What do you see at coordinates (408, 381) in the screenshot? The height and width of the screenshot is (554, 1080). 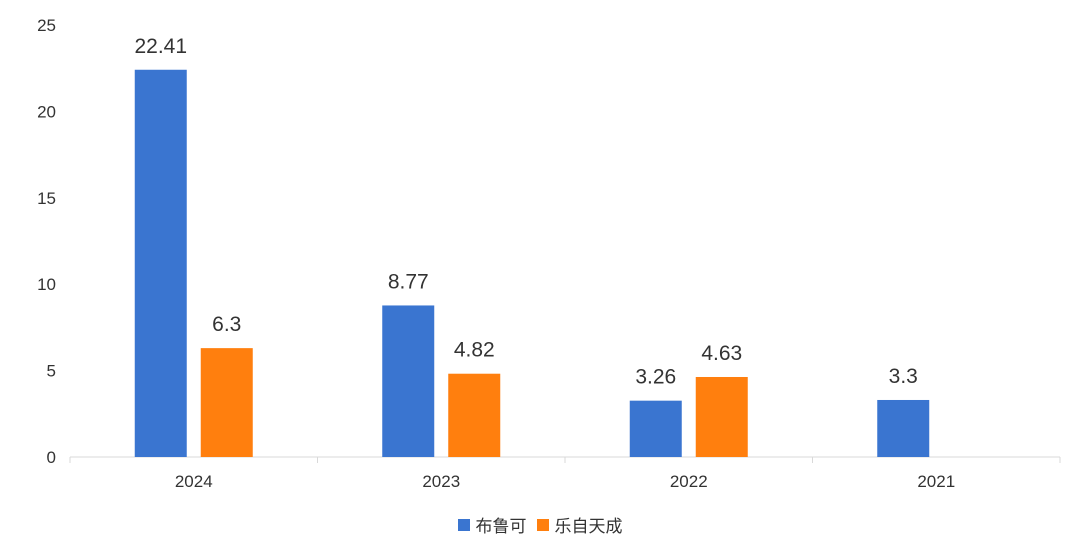 I see `bar-series-1-2023` at bounding box center [408, 381].